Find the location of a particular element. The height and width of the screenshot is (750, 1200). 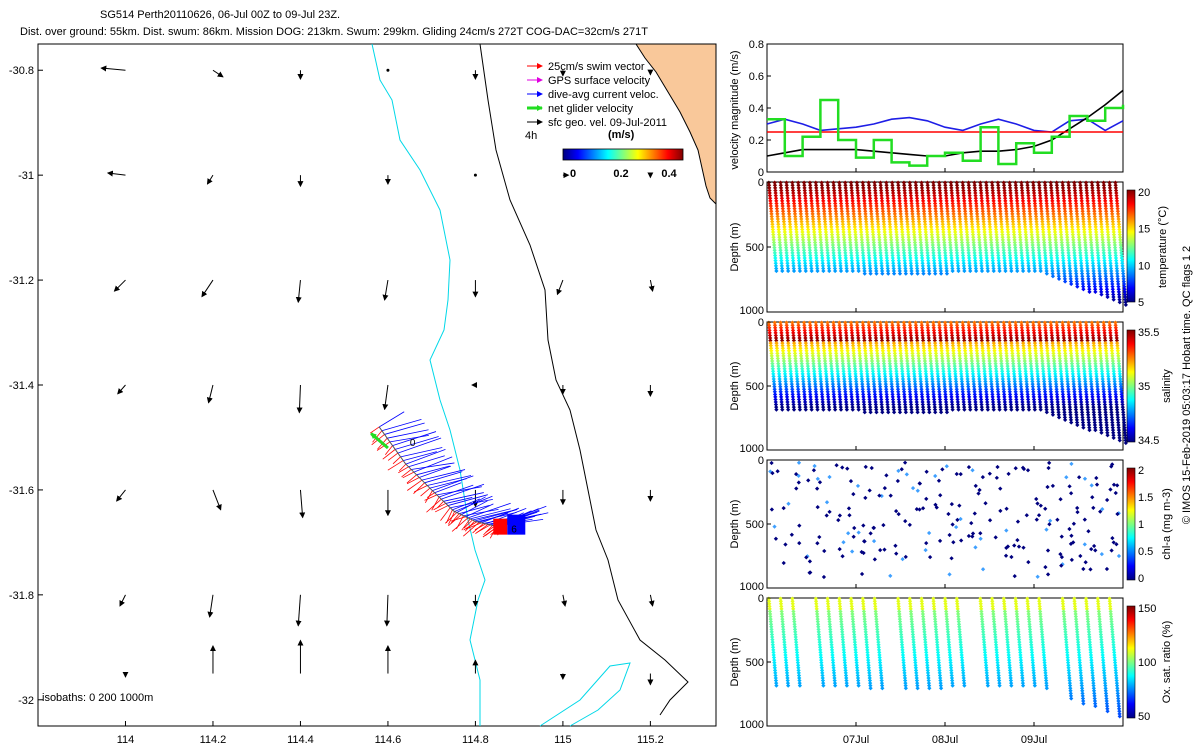

colorbar-tick-label: 0.2 is located at coordinates (620, 174).